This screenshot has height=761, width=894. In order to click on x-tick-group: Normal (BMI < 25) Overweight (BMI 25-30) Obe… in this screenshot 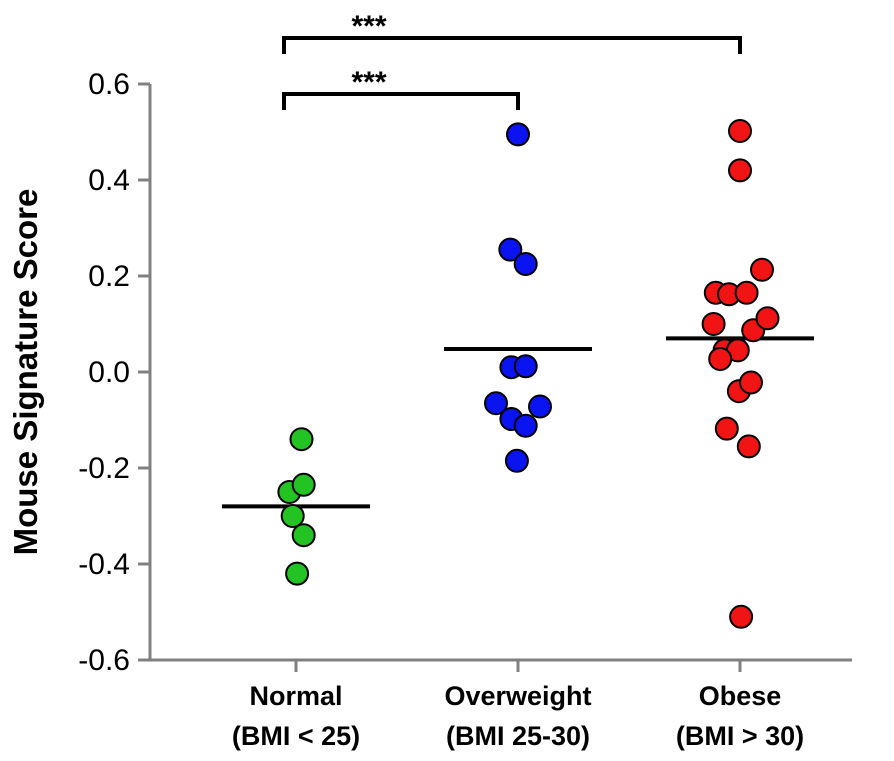, I will do `click(518, 705)`.